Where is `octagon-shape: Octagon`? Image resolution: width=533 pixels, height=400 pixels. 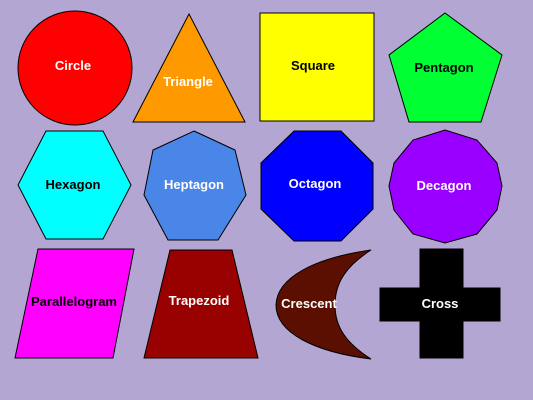 octagon-shape: Octagon is located at coordinates (317, 186).